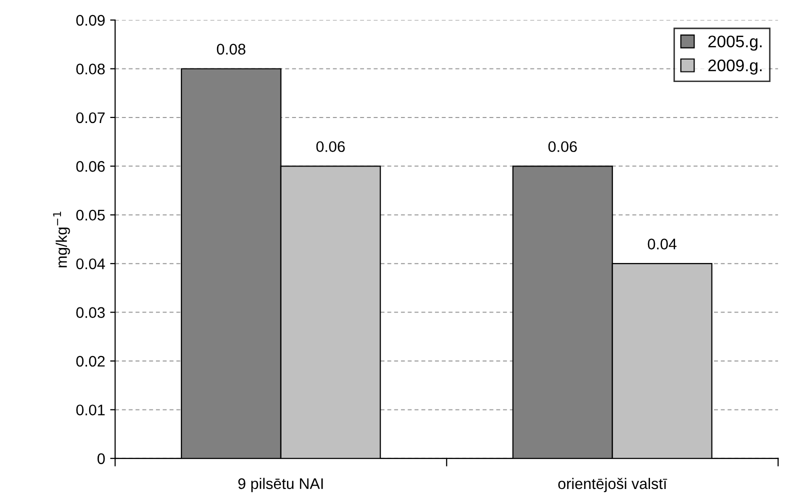 The image size is (794, 501). I want to click on y-tick-label: 0.07, so click(90, 118).